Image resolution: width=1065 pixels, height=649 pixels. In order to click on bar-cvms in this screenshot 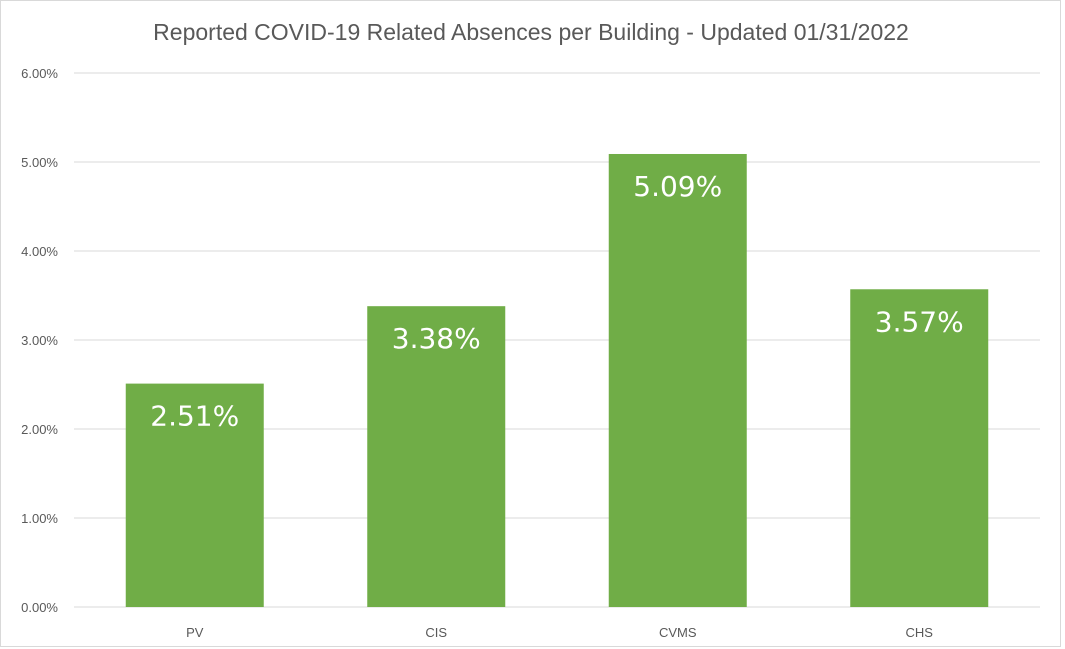, I will do `click(677, 380)`.